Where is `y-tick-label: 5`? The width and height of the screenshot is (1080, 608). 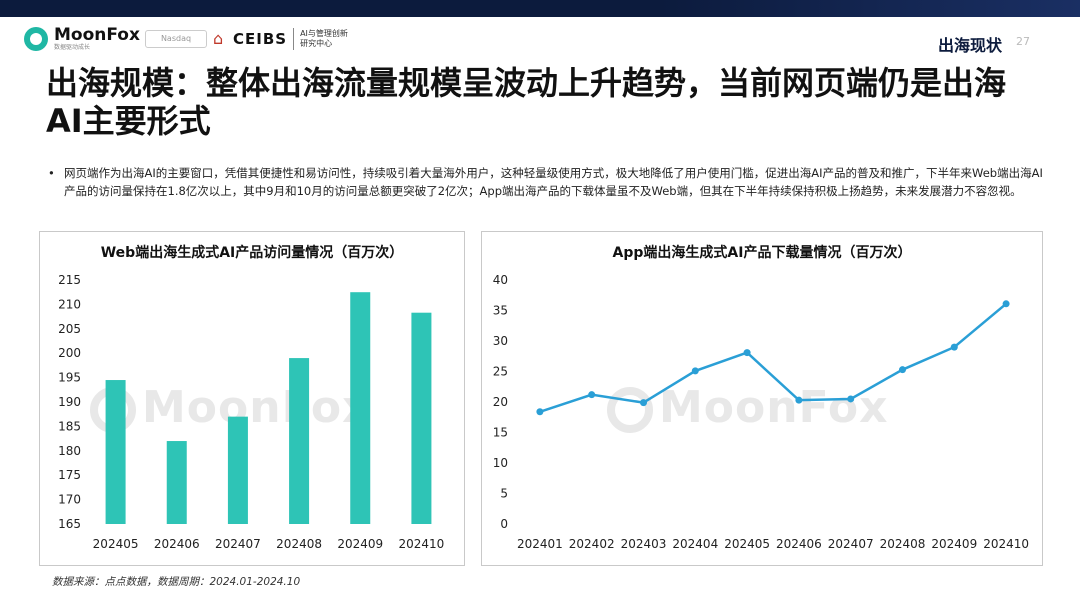
y-tick-label: 5 is located at coordinates (504, 494).